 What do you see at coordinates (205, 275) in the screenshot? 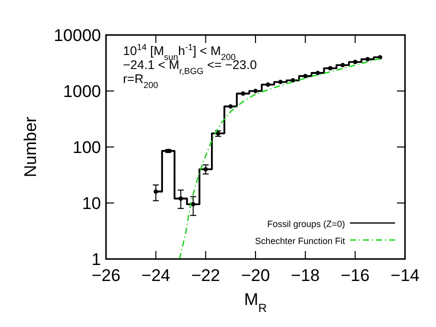
I see `x-tick-label: −22` at bounding box center [205, 275].